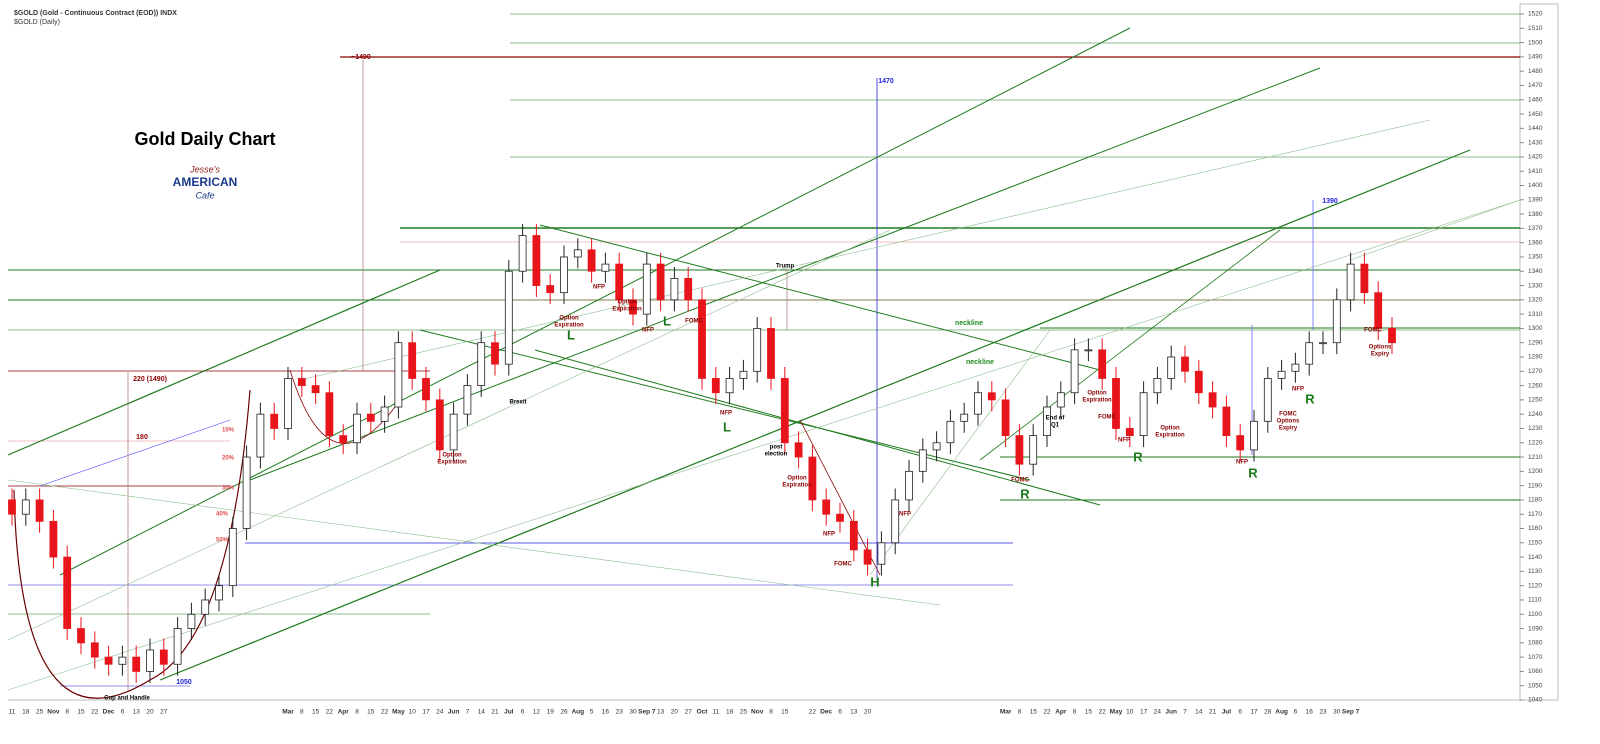 This screenshot has width=1600, height=744. What do you see at coordinates (1535, 571) in the screenshot?
I see `y-tick-label: 1130` at bounding box center [1535, 571].